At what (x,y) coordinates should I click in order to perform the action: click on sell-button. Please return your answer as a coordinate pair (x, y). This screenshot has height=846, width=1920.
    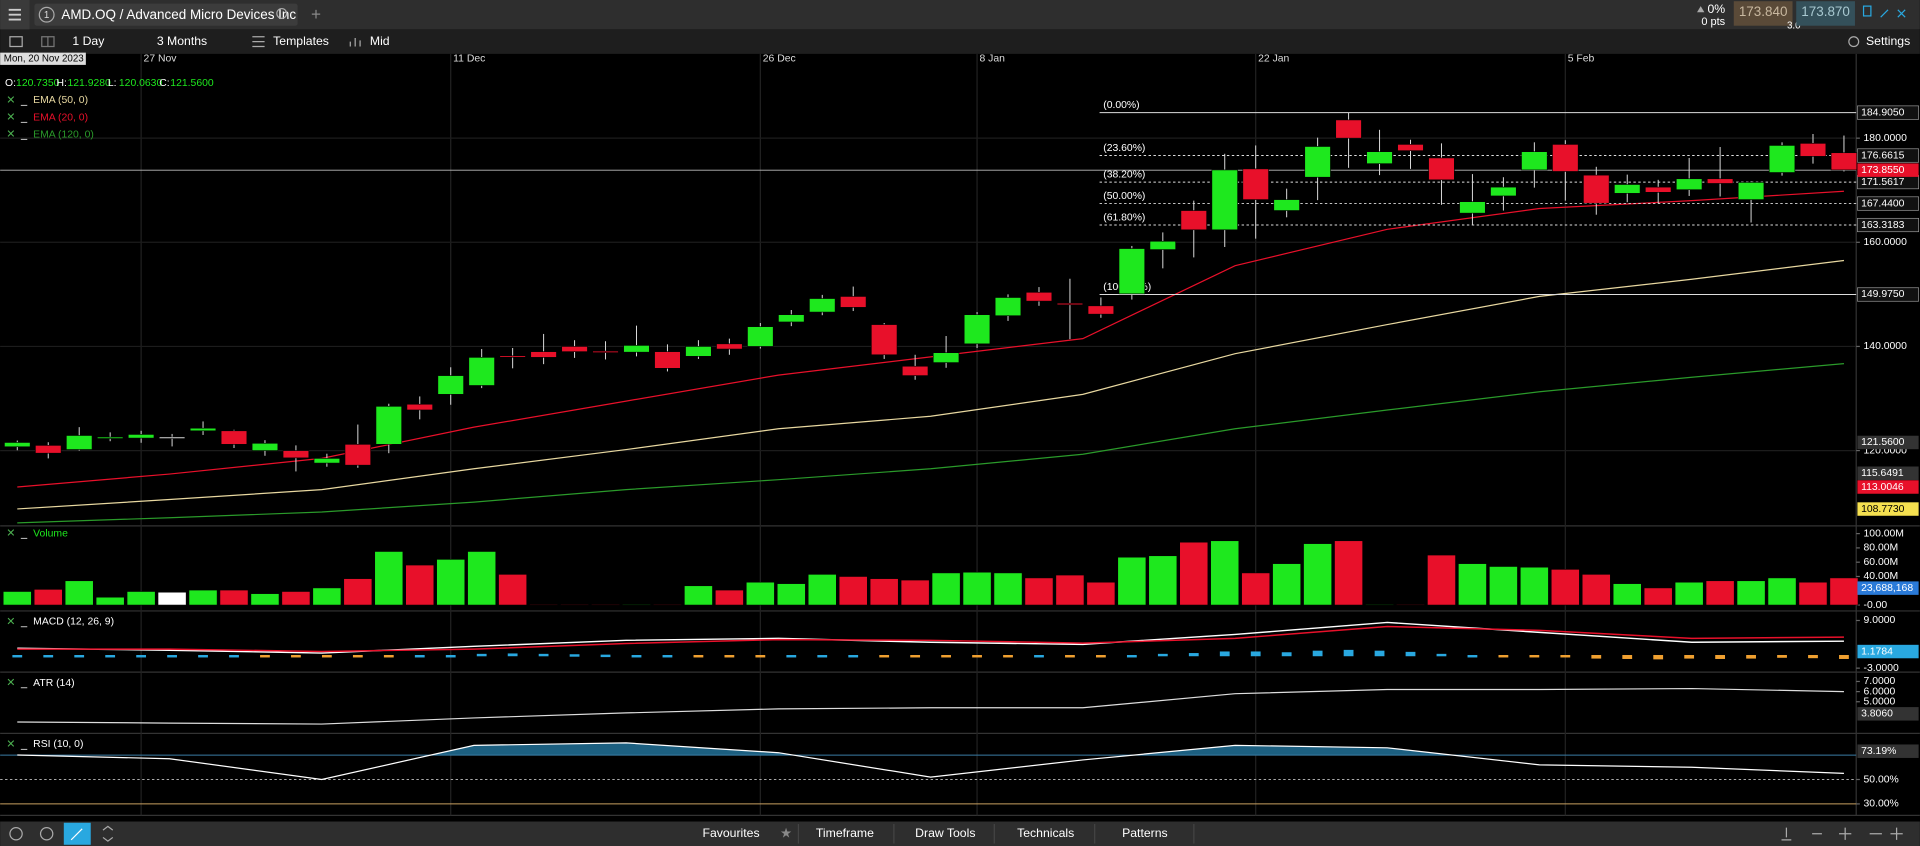
    Looking at the image, I should click on (1763, 13).